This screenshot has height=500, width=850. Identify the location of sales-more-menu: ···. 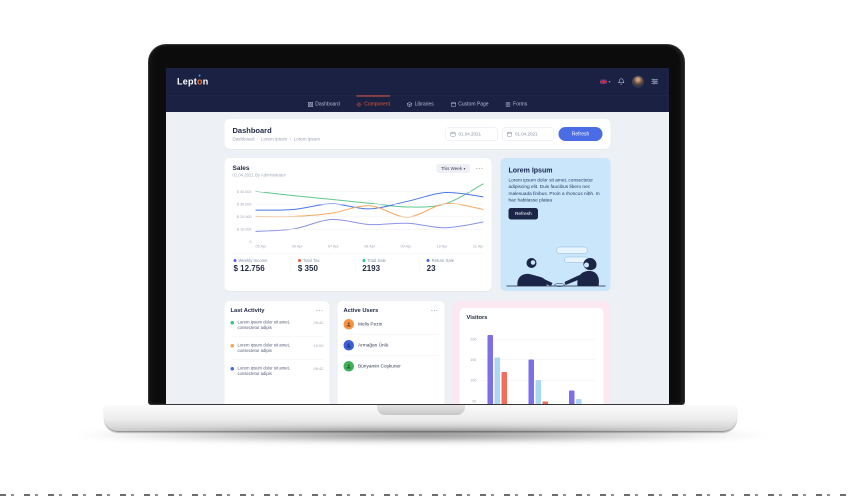
(480, 168).